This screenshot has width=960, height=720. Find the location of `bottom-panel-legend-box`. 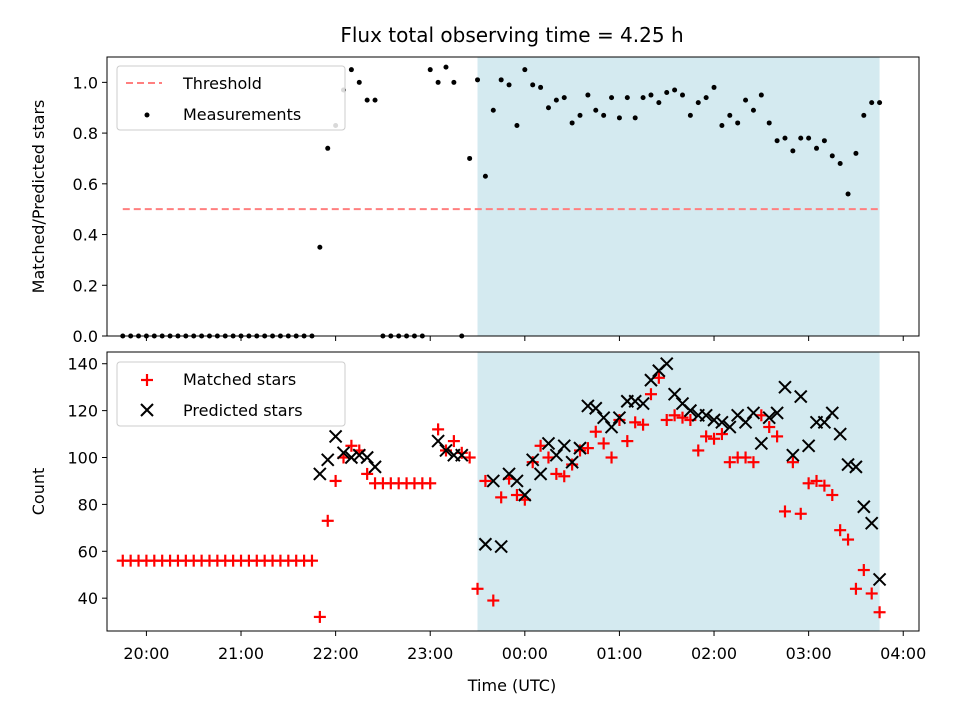

bottom-panel-legend-box is located at coordinates (231, 394).